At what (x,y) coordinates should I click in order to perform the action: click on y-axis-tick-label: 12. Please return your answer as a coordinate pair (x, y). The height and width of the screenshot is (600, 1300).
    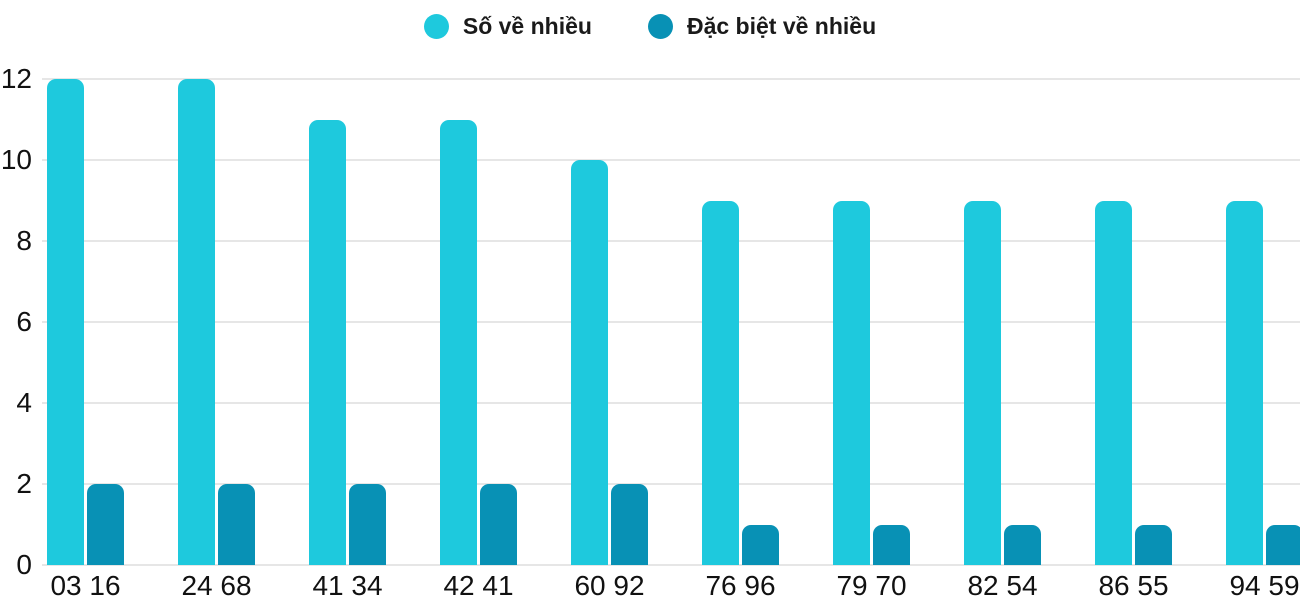
    Looking at the image, I should click on (16, 78).